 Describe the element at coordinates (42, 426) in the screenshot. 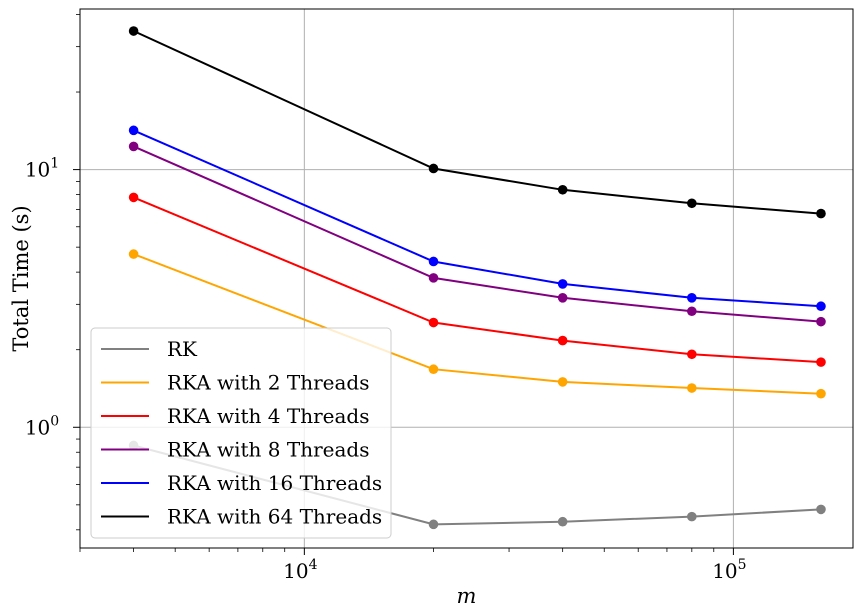

I see `y-tick-label: 10⁰` at that location.